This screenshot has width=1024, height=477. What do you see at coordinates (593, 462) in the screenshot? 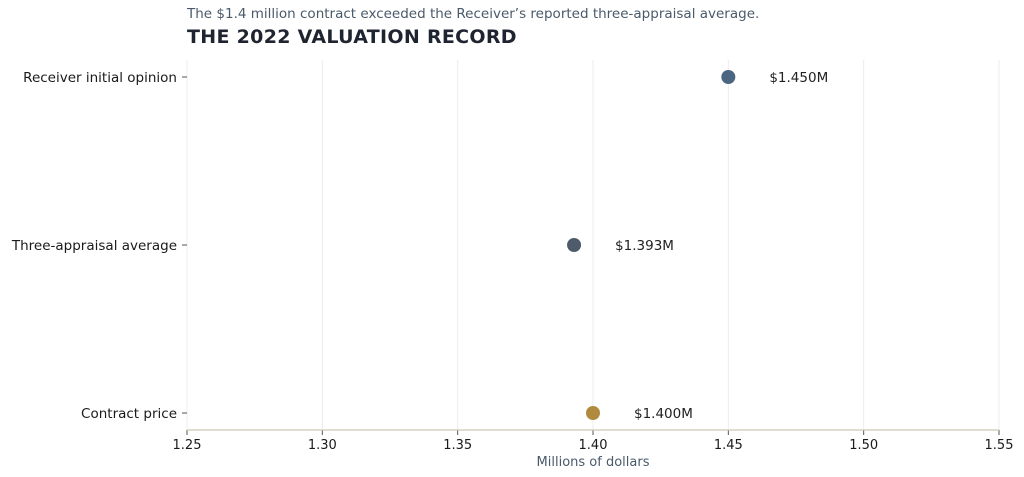
I see `x-axis-title: Millions of dollars` at bounding box center [593, 462].